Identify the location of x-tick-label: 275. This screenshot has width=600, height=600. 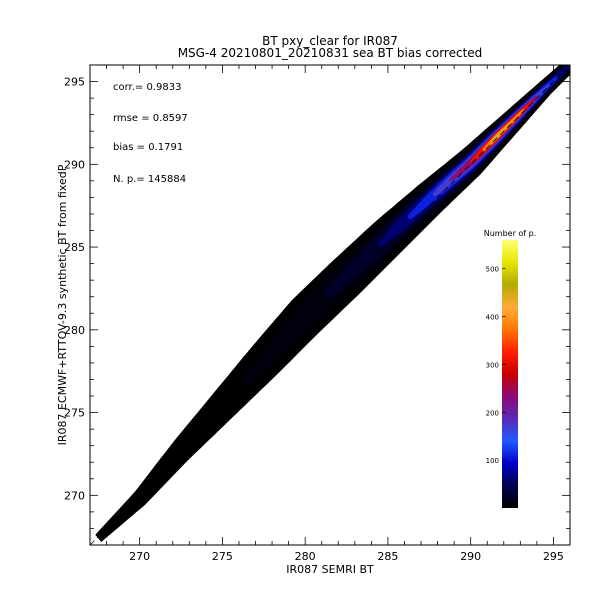
(222, 556).